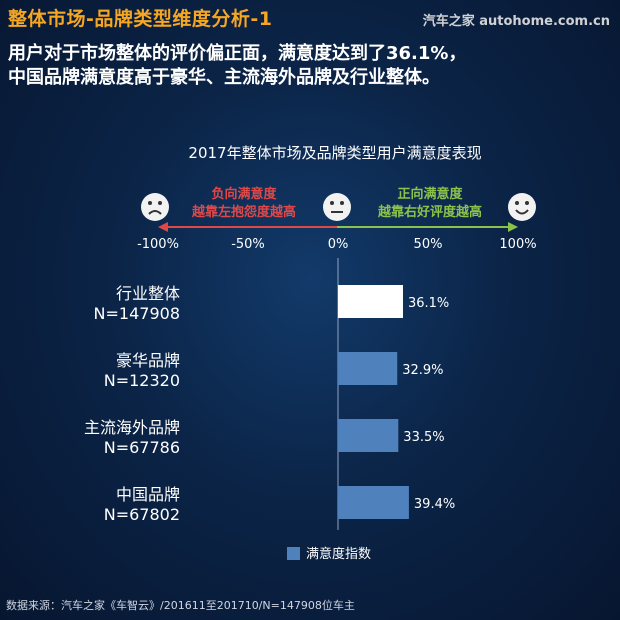 The width and height of the screenshot is (620, 620). Describe the element at coordinates (516, 21) in the screenshot. I see `brand-logo: 汽车之家 autohome.com.cn` at that location.